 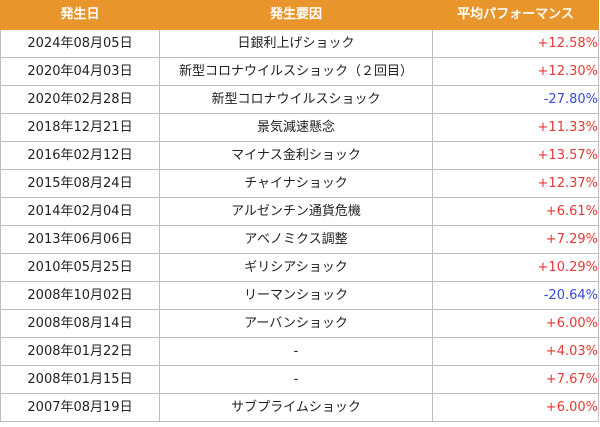 I want to click on cell-date: 2013年06月06日, so click(x=80, y=239).